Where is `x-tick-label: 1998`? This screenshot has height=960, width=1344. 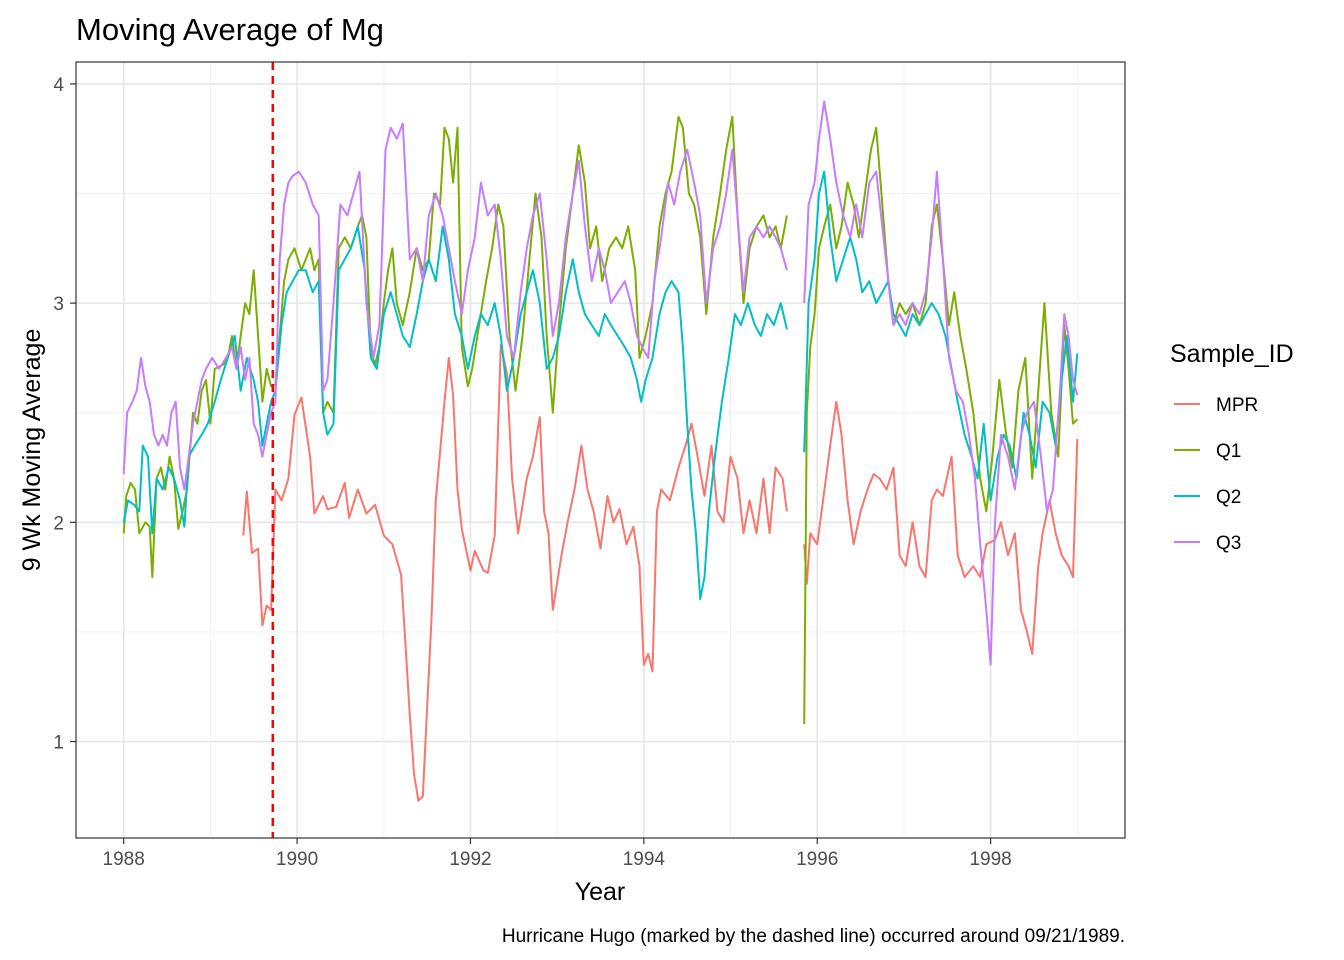
x-tick-label: 1998 is located at coordinates (990, 859).